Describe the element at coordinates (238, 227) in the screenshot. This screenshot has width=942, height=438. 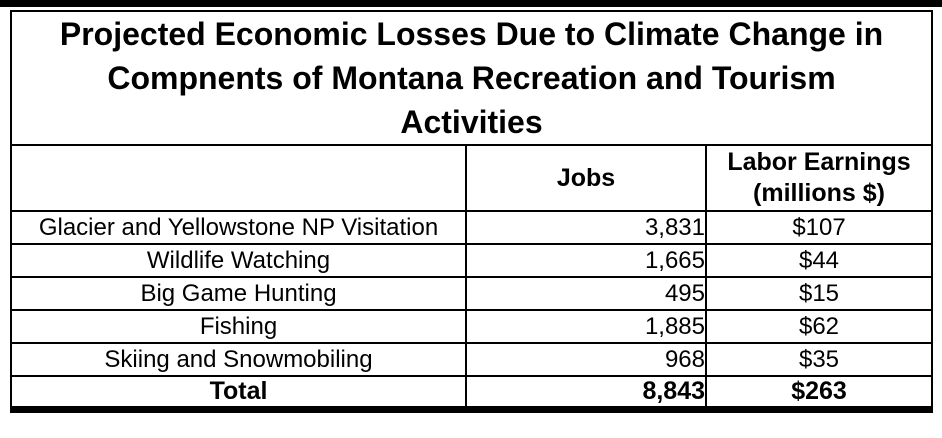
I see `activity-label: Glacier and Yellowstone NP Visitation` at that location.